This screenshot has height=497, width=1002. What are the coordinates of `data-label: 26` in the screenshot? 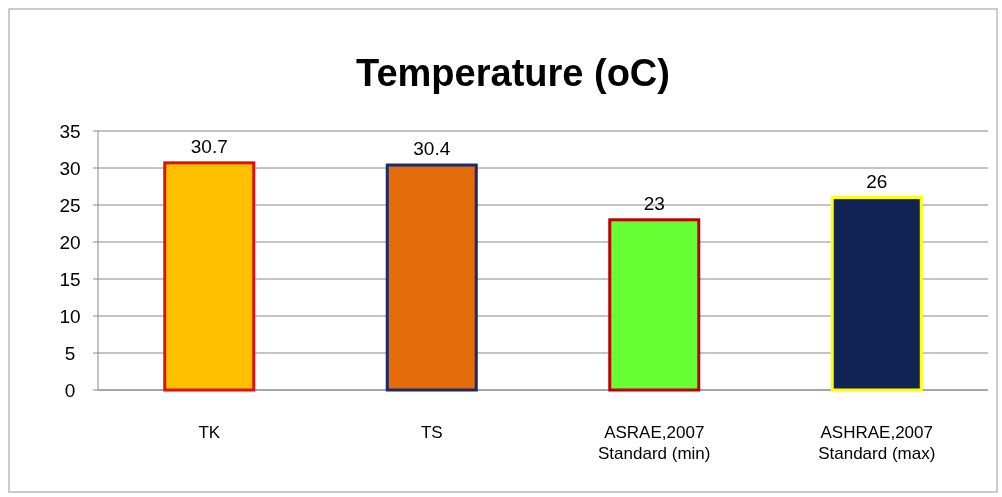 It's located at (877, 181).